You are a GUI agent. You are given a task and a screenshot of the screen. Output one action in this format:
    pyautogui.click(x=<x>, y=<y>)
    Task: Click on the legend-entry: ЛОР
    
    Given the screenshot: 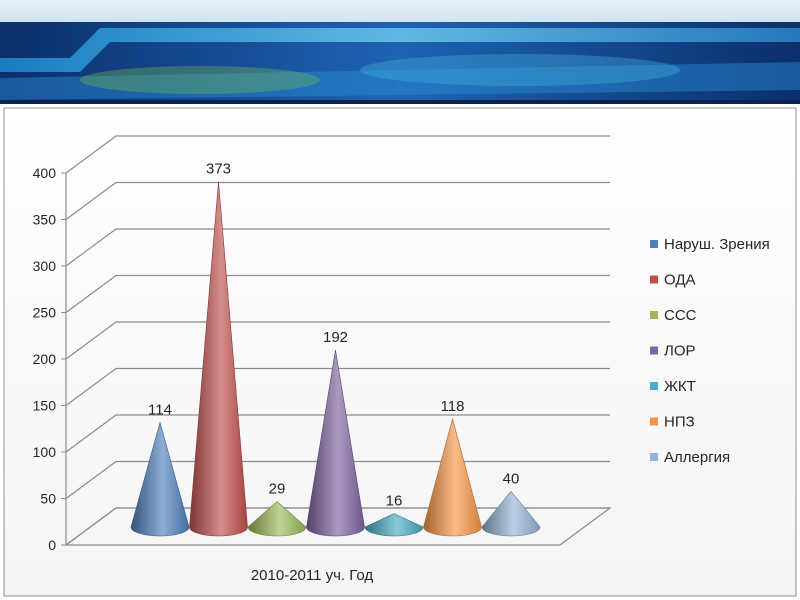 What is the action you would take?
    pyautogui.click(x=680, y=351)
    